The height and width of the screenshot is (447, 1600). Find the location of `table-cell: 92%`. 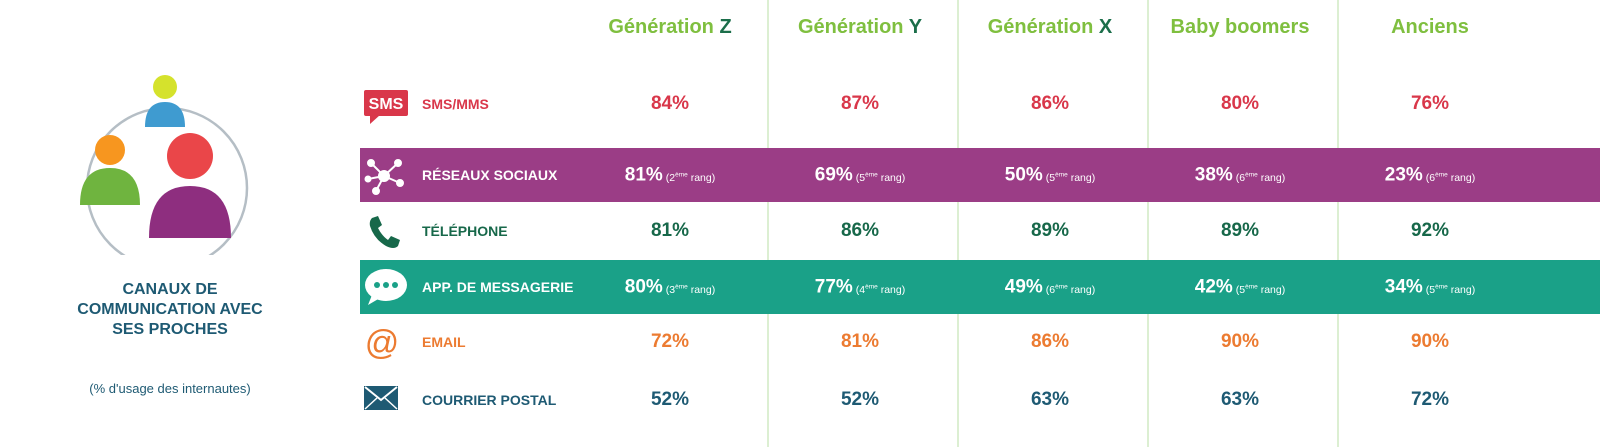

table-cell: 92% is located at coordinates (1430, 231).